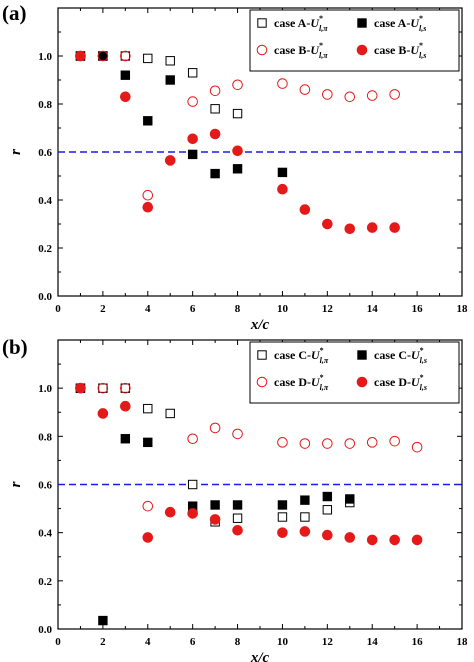  What do you see at coordinates (328, 309) in the screenshot?
I see `x-tick-label: 12` at bounding box center [328, 309].